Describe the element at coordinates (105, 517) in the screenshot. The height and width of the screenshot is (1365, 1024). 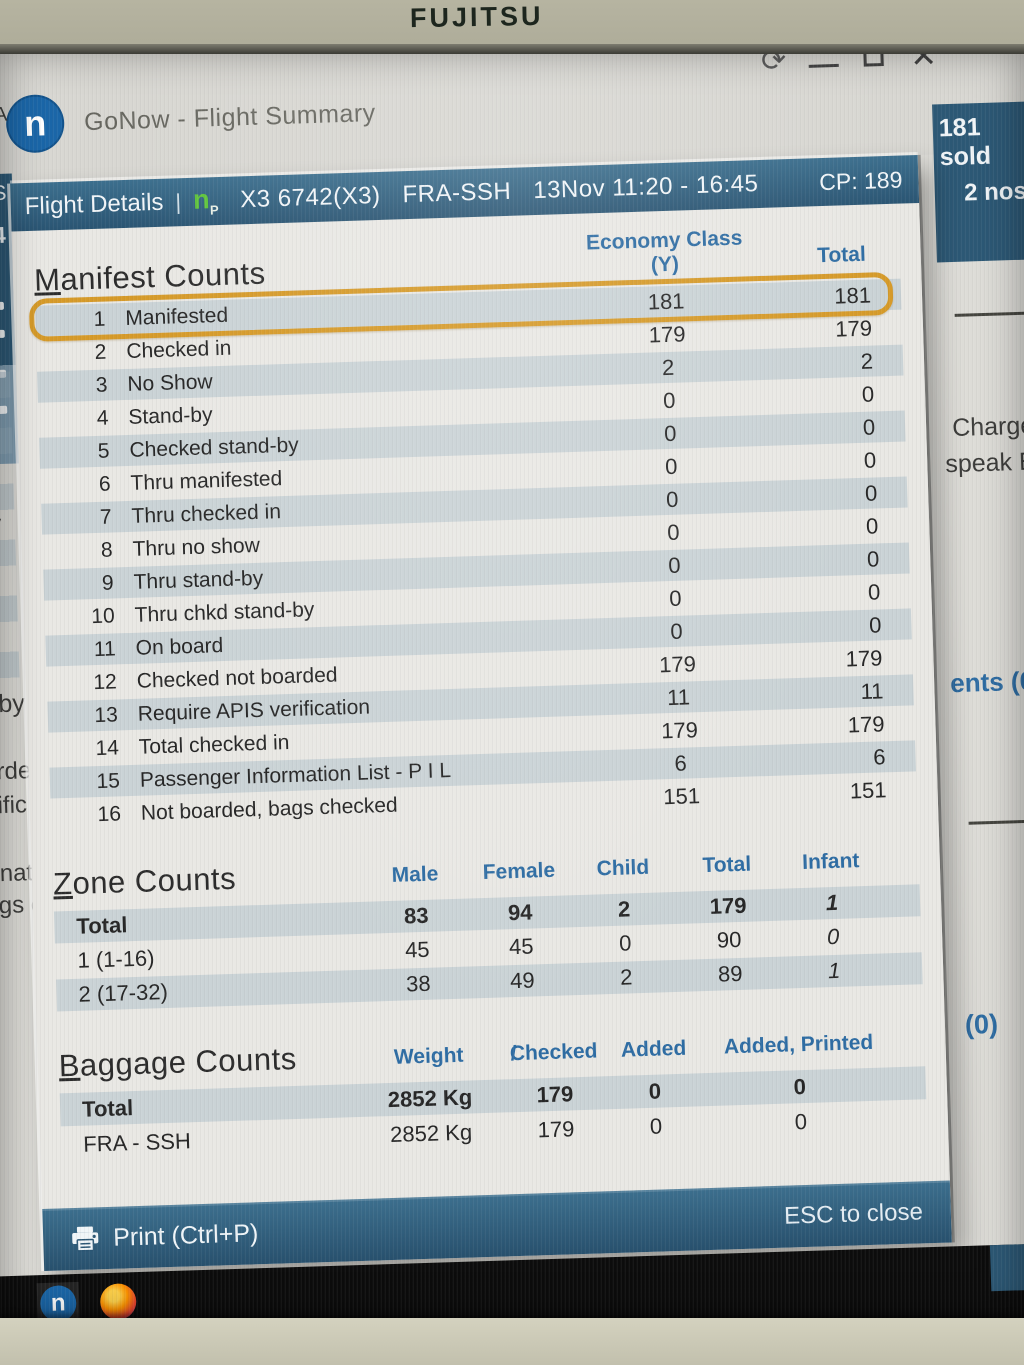
I see `row-number: 7` at that location.